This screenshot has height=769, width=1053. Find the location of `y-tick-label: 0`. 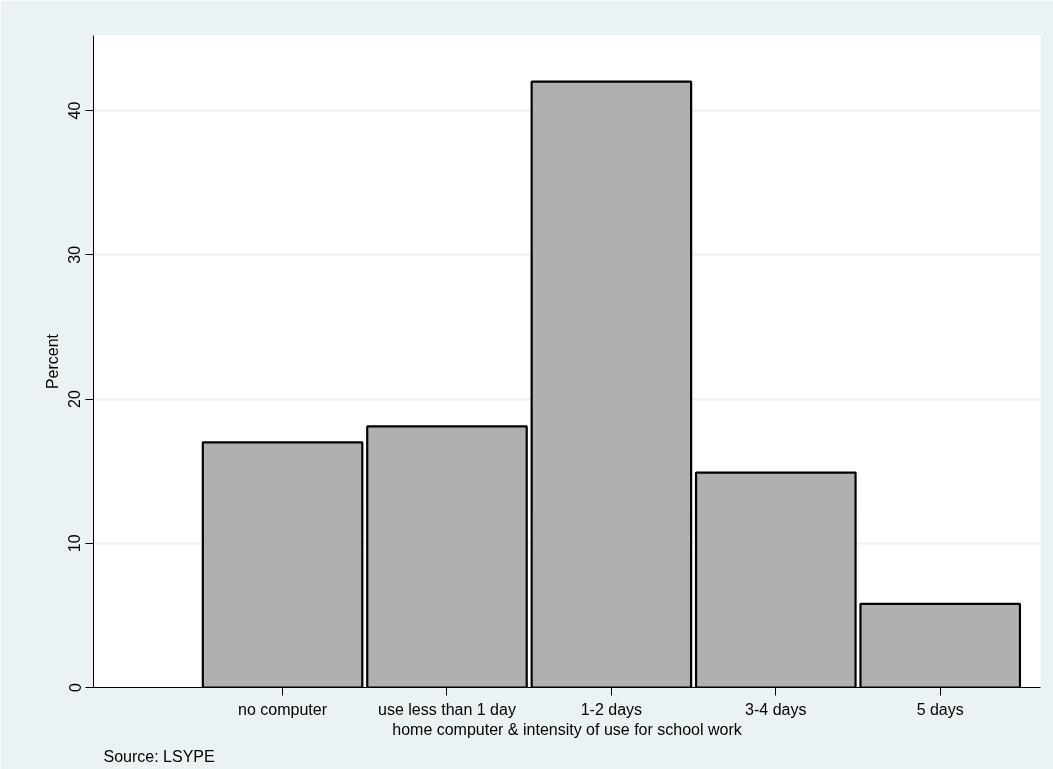

y-tick-label: 0 is located at coordinates (75, 687).